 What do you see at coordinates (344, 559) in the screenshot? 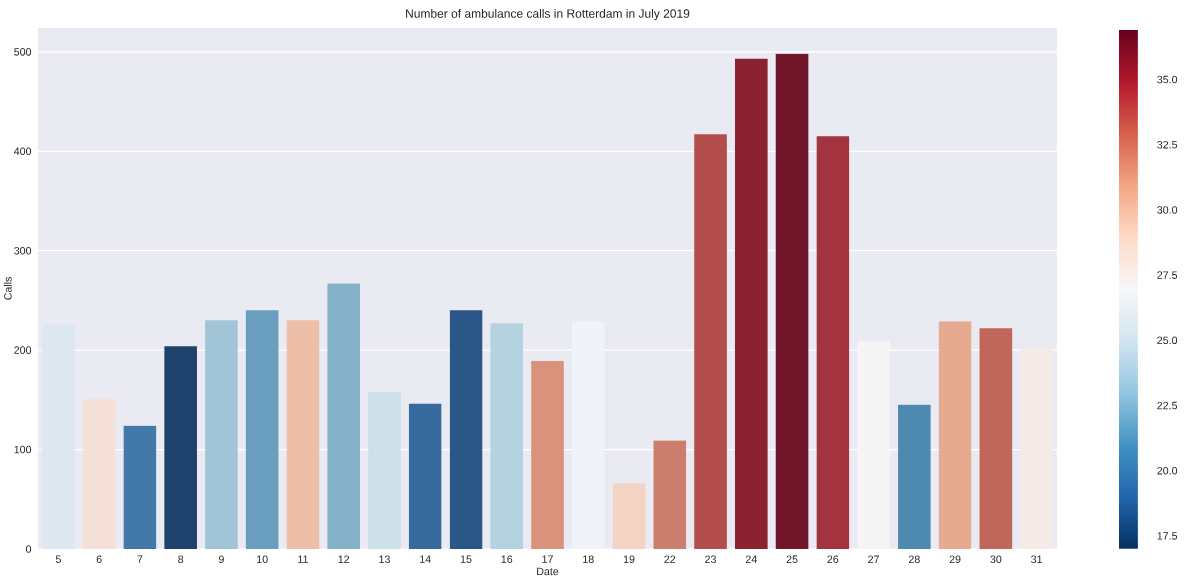
I see `x-tick-label: 12` at bounding box center [344, 559].